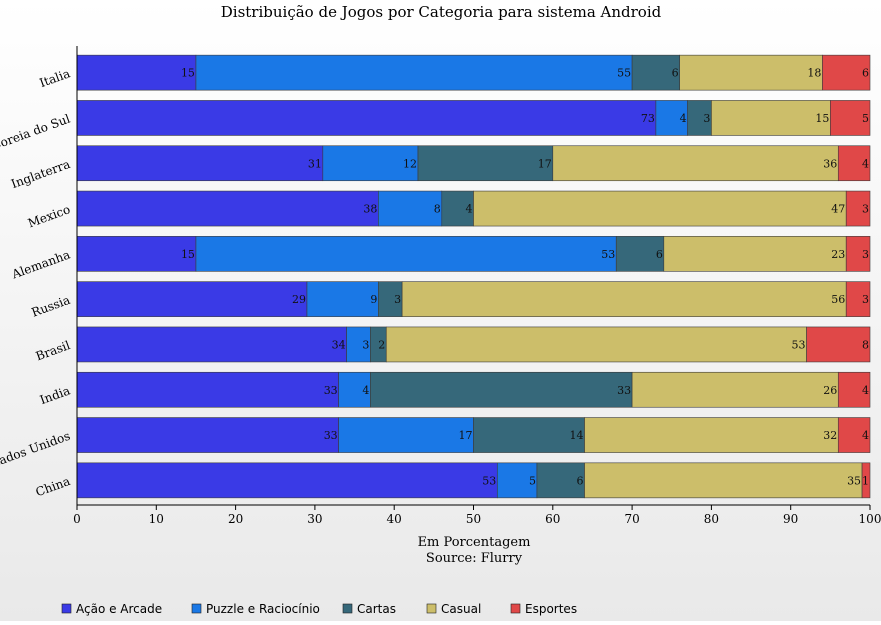  I want to click on x-tick-label: 40, so click(394, 519).